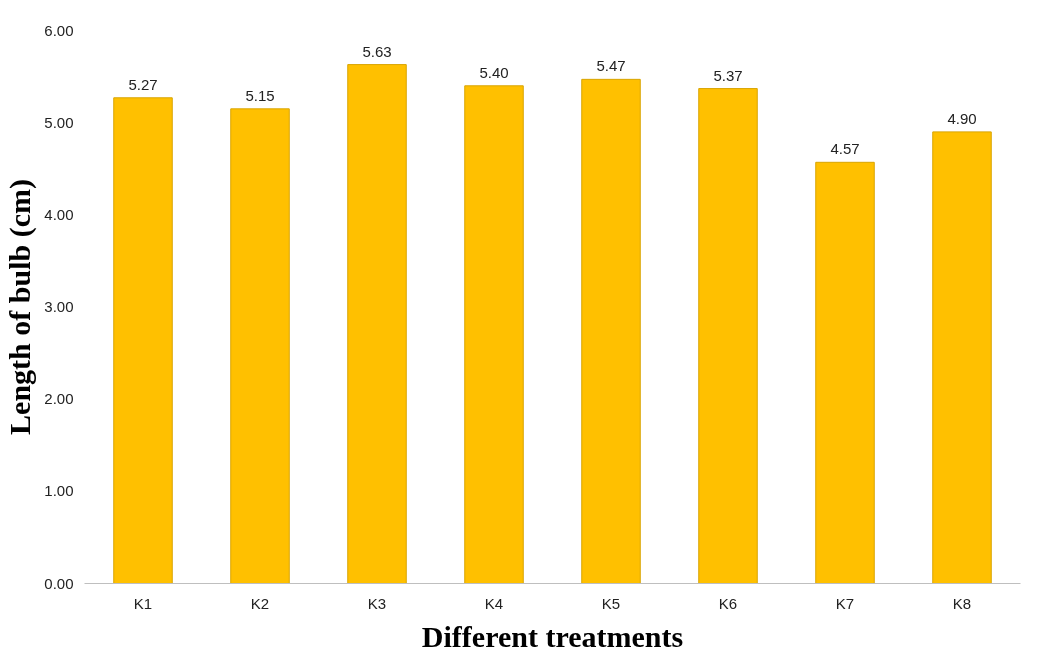 This screenshot has height=667, width=1059. What do you see at coordinates (59, 491) in the screenshot?
I see `y-tick-label: 1.00` at bounding box center [59, 491].